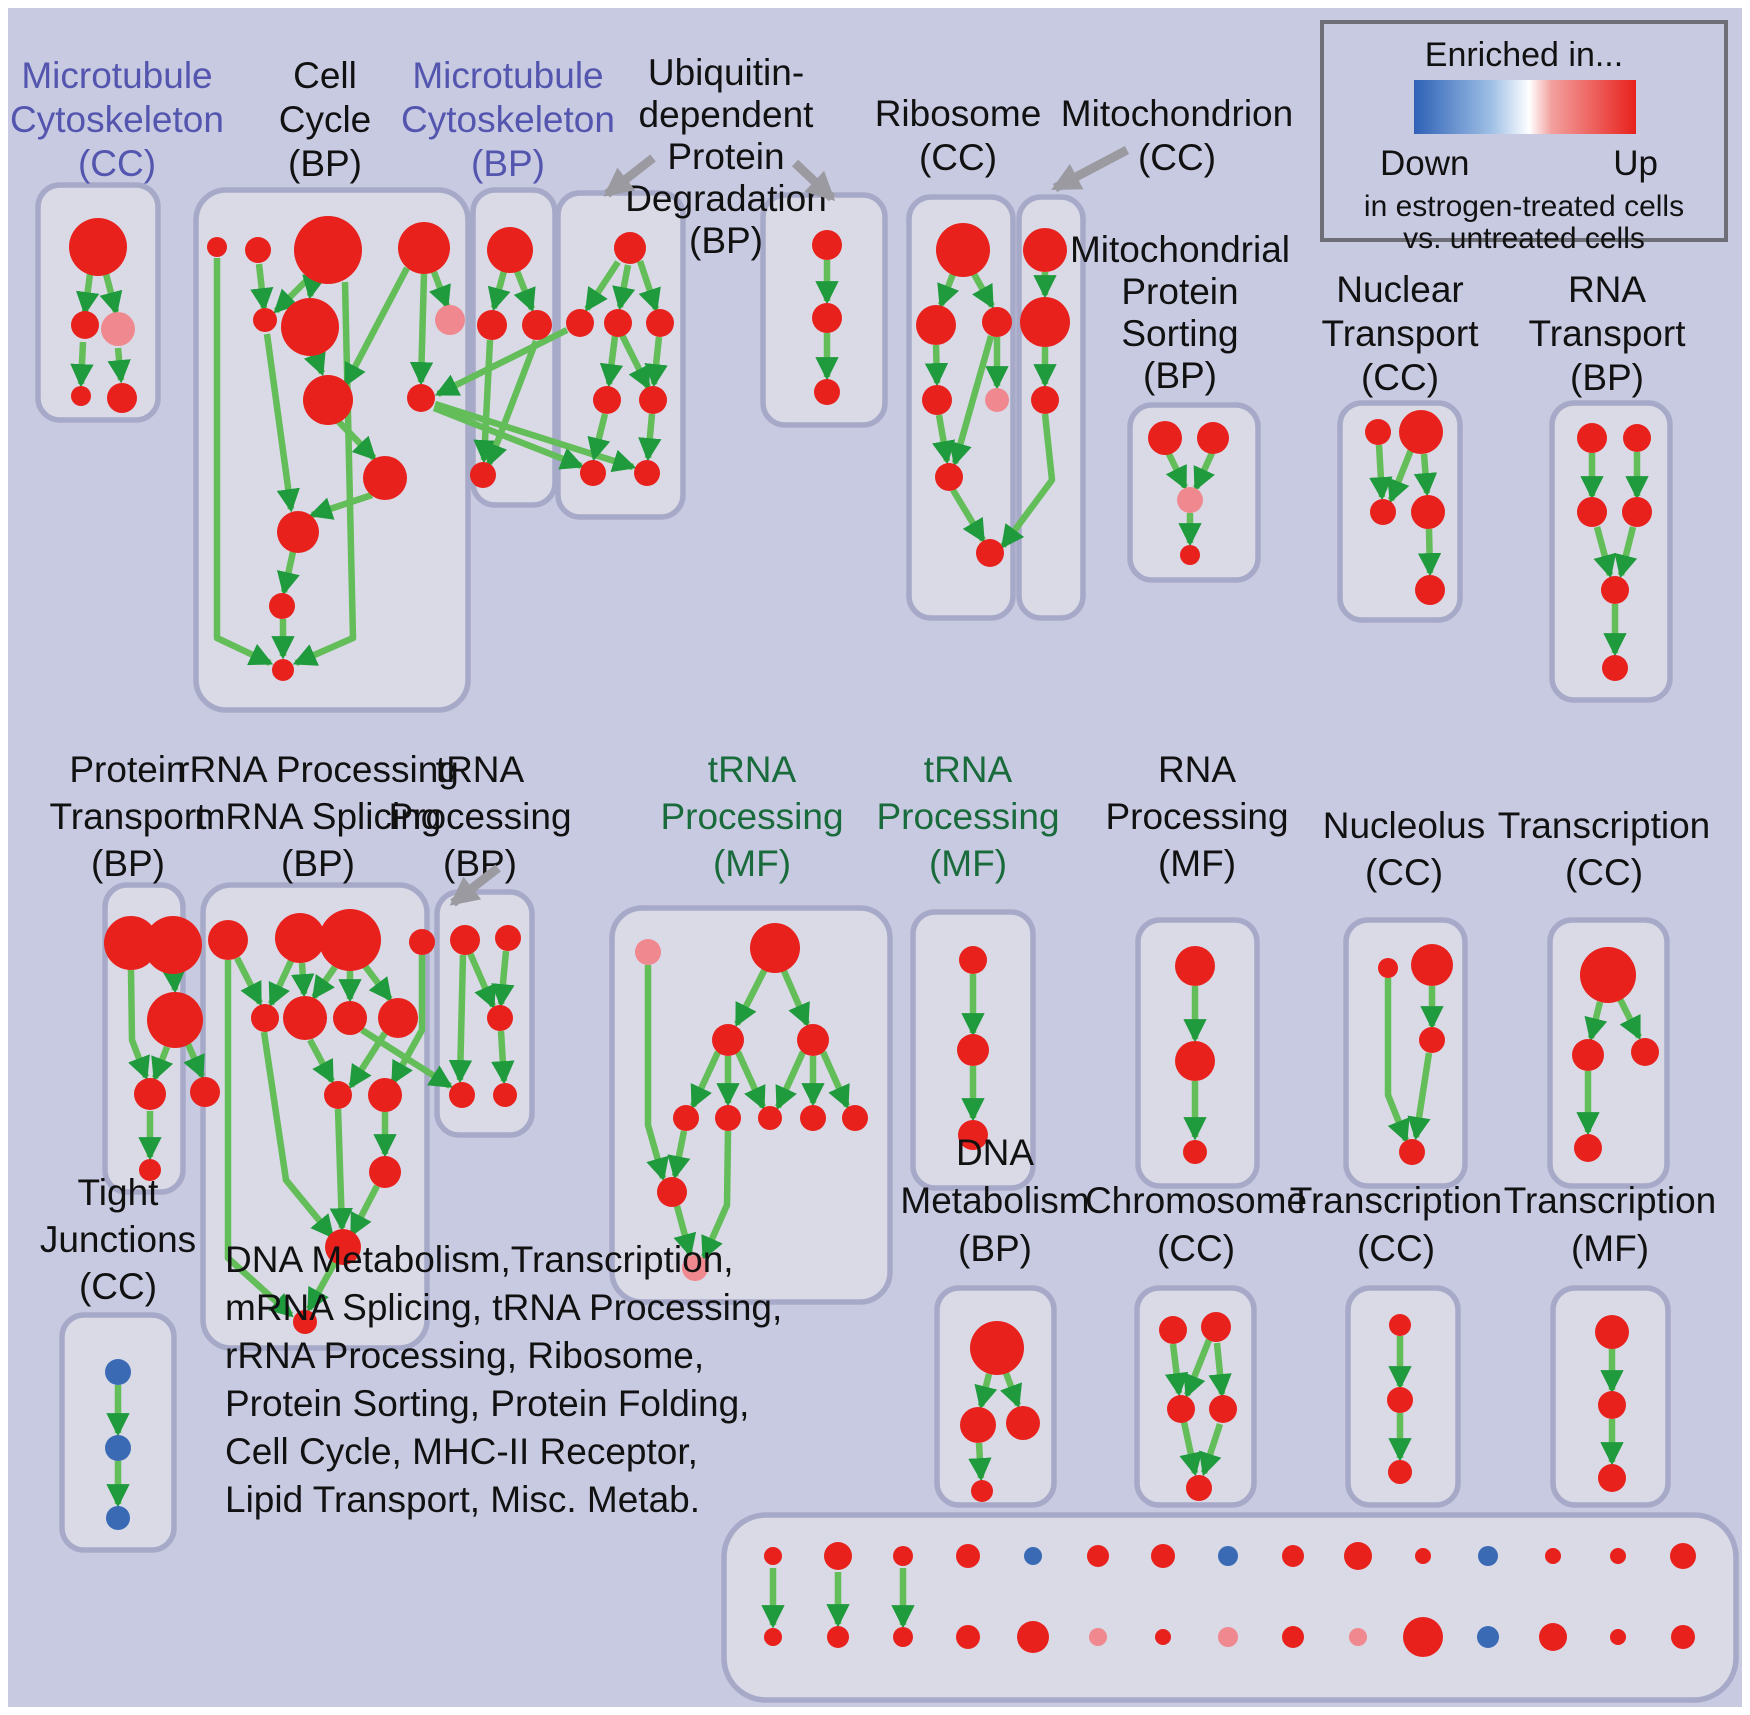 The height and width of the screenshot is (1715, 1750). Describe the element at coordinates (507, 75) in the screenshot. I see `cluster-label-microtubule-cytoskeleton-bp: Microtubule` at that location.